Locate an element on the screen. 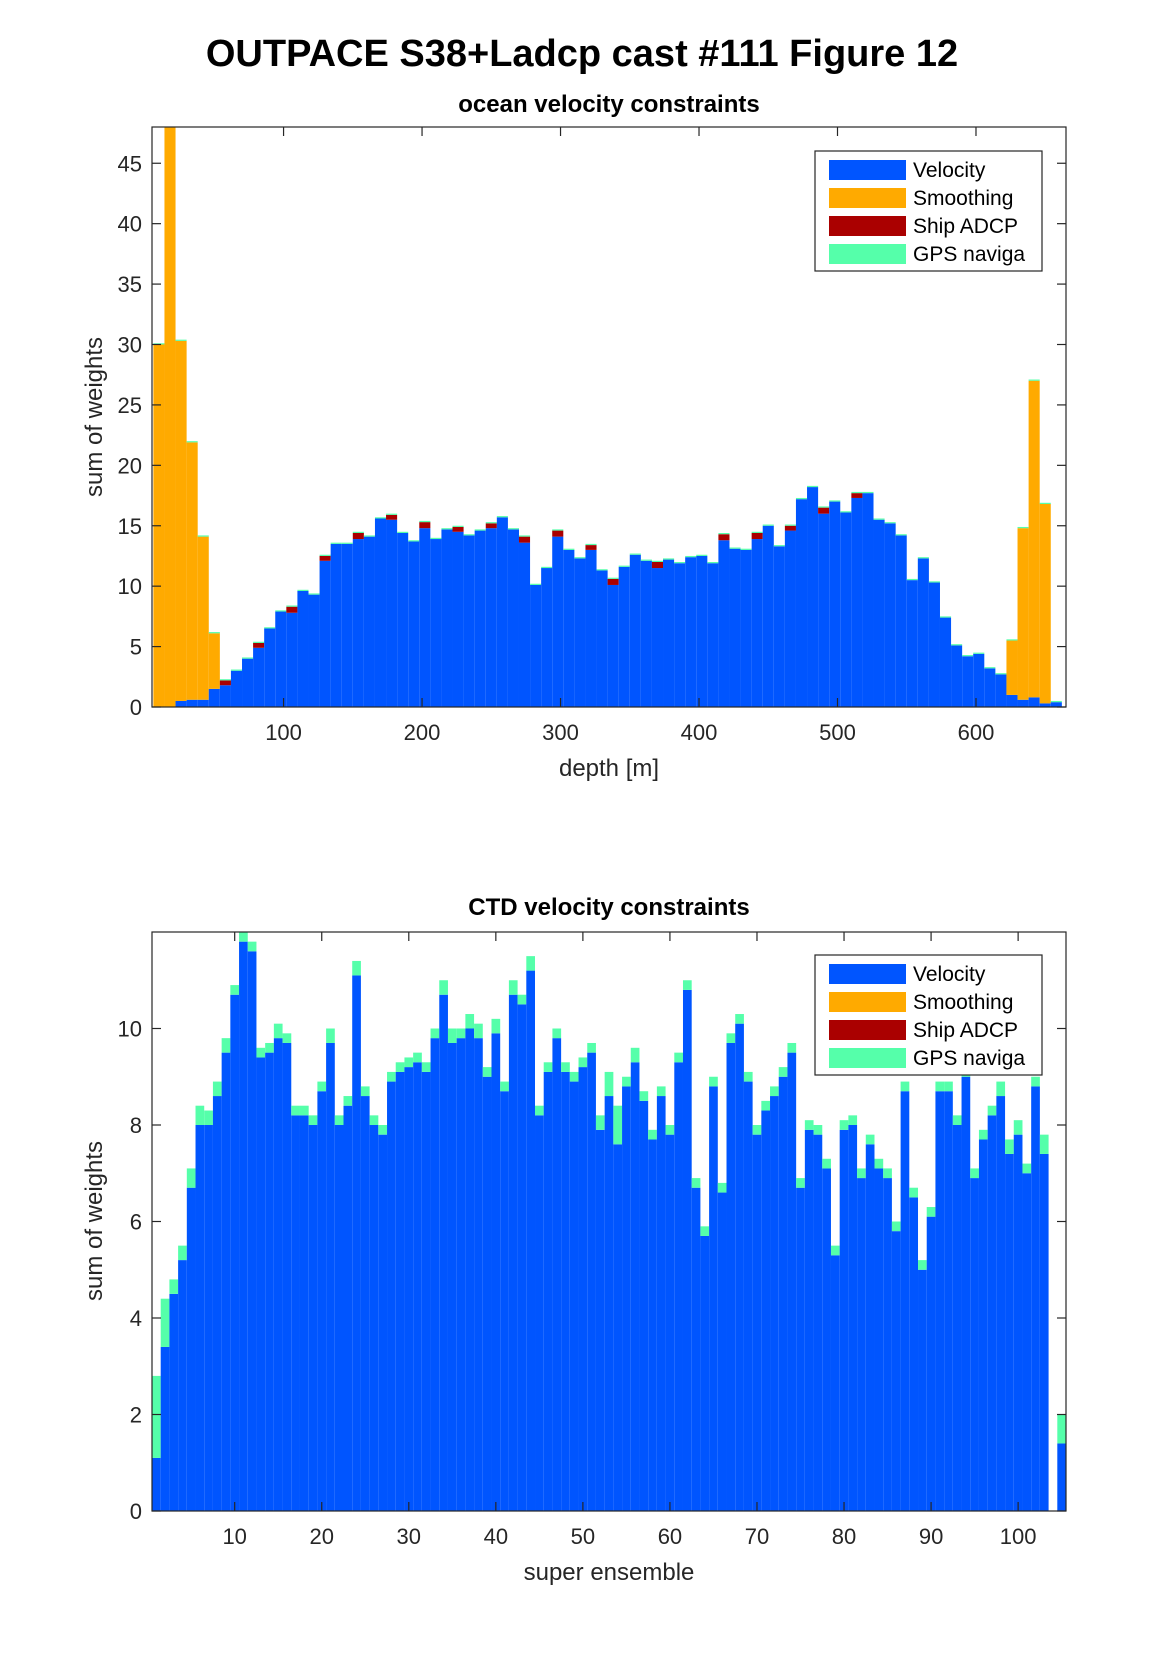 The width and height of the screenshot is (1165, 1679). ctd-ylabel: sum of weights is located at coordinates (94, 1221).